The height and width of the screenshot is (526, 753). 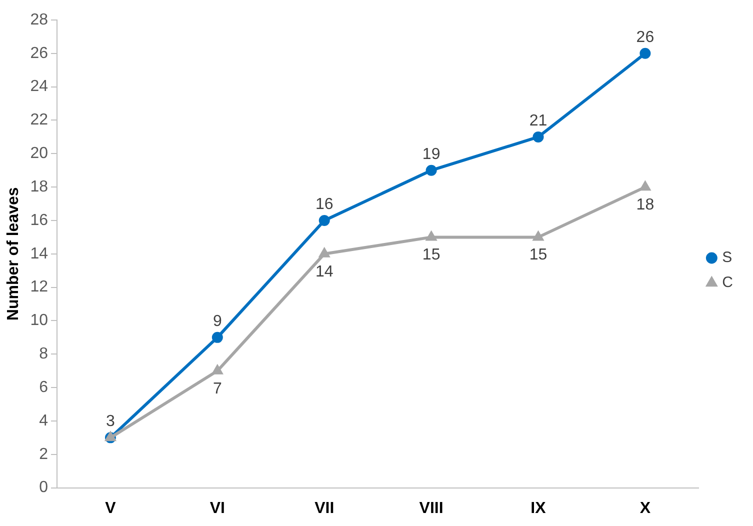 I want to click on x-tick-label: V, so click(x=110, y=508).